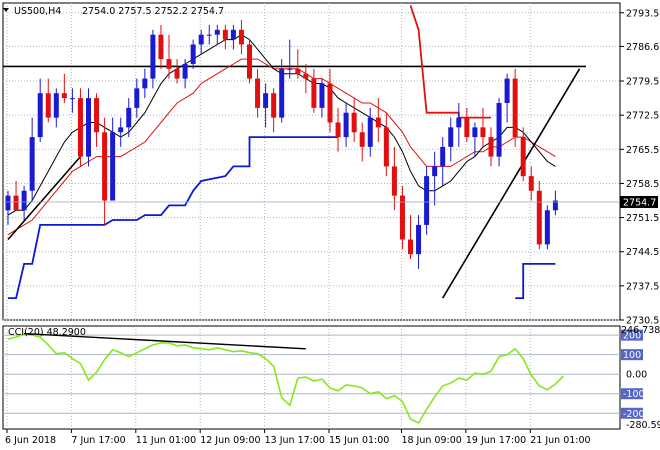 The width and height of the screenshot is (660, 450). What do you see at coordinates (634, 394) in the screenshot?
I see `cci-level-label: -100` at bounding box center [634, 394].